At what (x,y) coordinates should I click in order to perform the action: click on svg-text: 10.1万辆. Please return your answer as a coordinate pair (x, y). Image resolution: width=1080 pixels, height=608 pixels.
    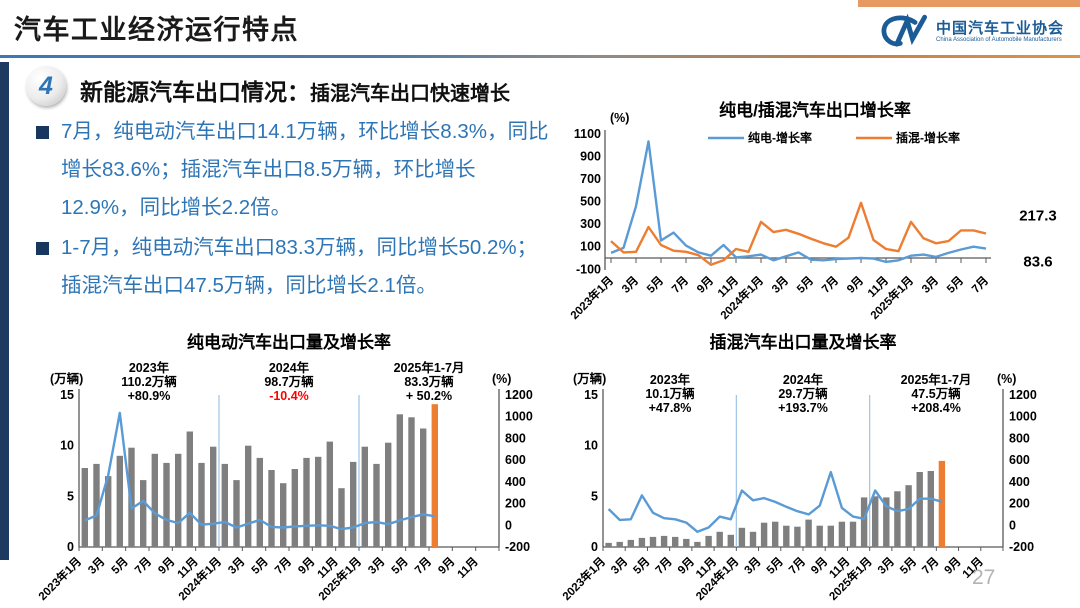
    Looking at the image, I should click on (670, 393).